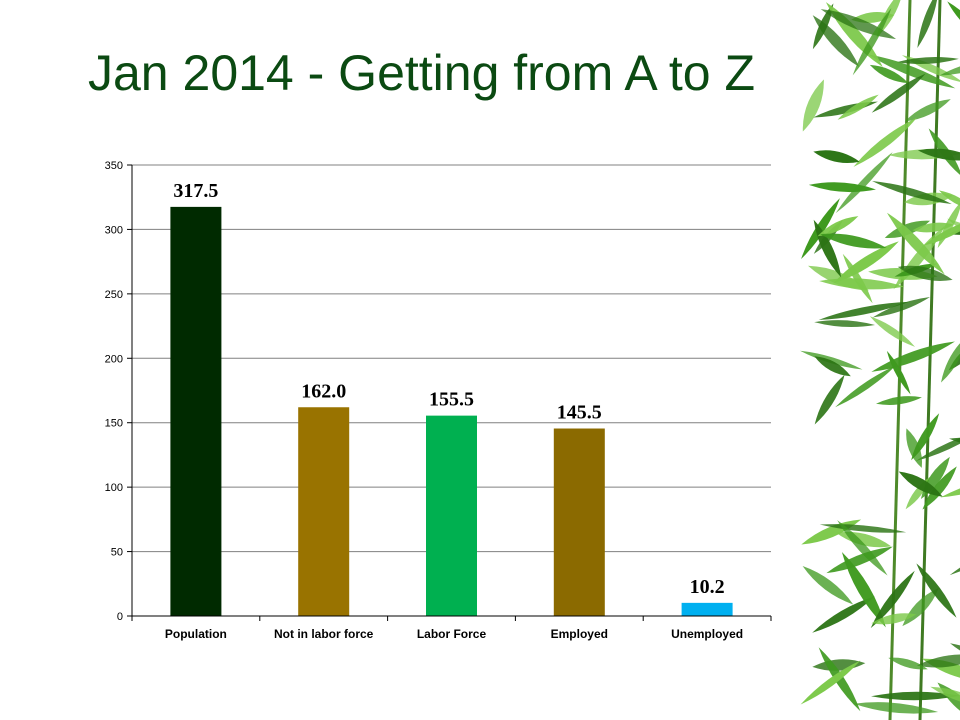  What do you see at coordinates (451, 400) in the screenshot?
I see `data-label: 155.5` at bounding box center [451, 400].